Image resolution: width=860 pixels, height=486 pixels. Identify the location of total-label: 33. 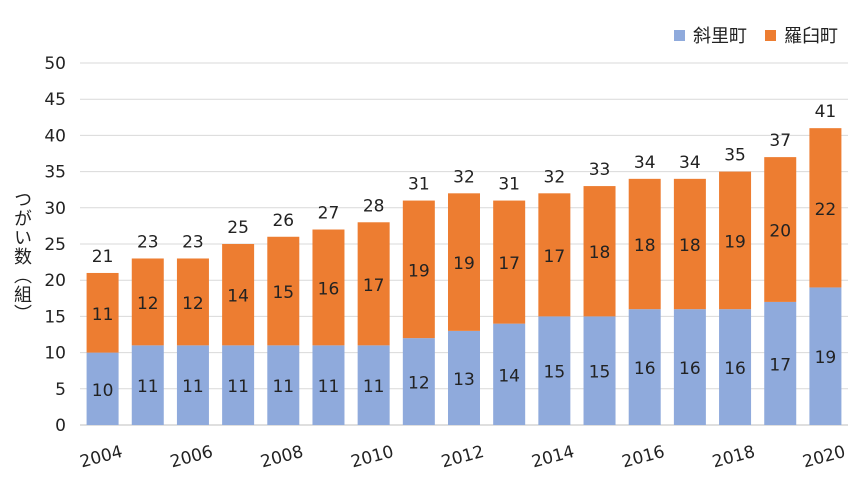
(600, 170).